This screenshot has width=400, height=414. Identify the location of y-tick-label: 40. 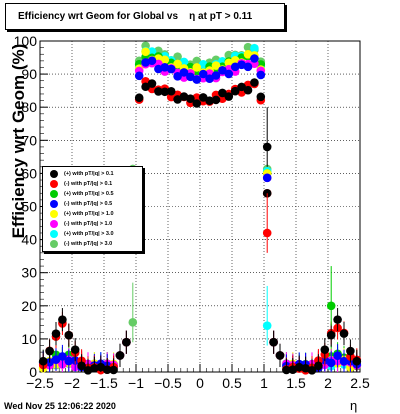
(29, 240).